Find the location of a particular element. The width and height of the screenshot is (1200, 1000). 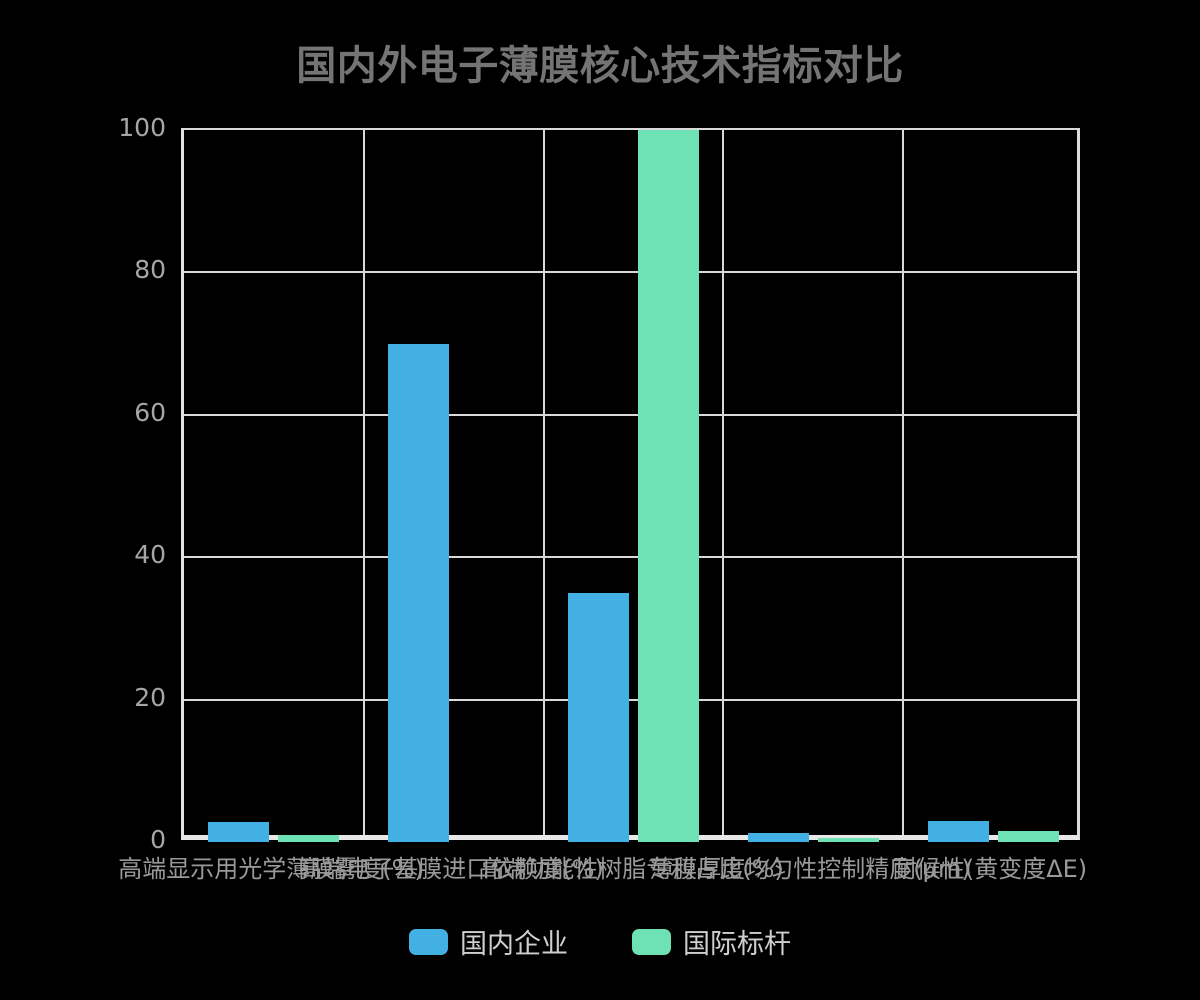

legend-label-domestic: 国内企业 is located at coordinates (514, 944).